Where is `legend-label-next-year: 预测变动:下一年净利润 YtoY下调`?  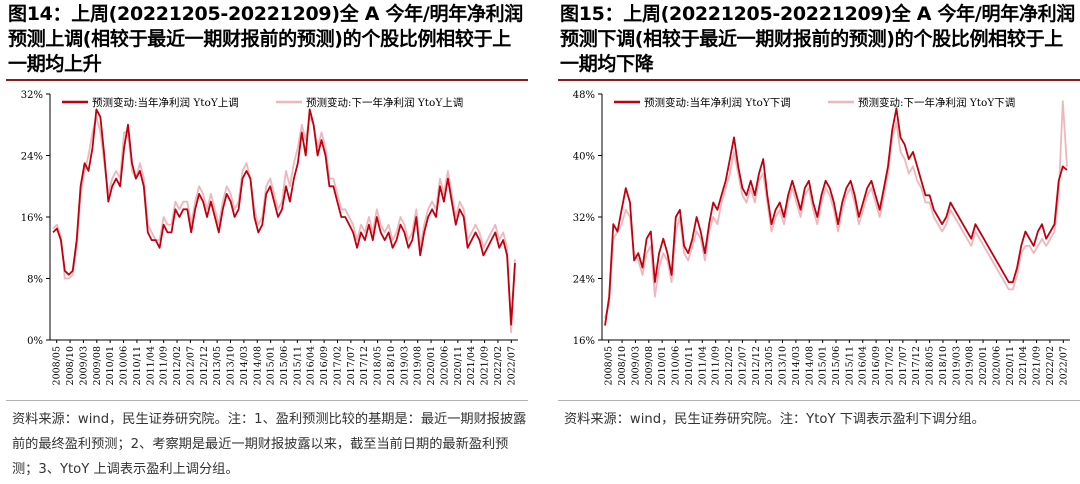 legend-label-next-year: 预测变动:下一年净利润 YtoY下调 is located at coordinates (936, 102).